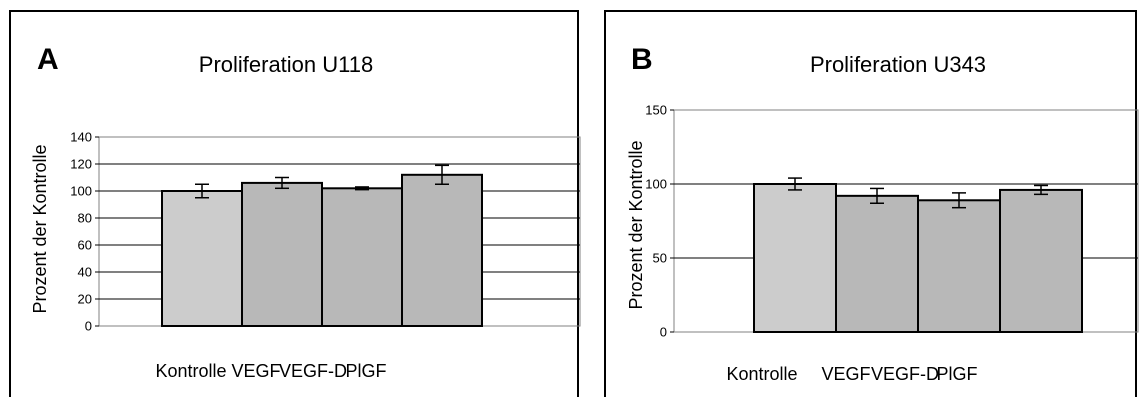 This screenshot has width=1145, height=399. I want to click on chart-title-b: Proliferation U343, so click(898, 64).